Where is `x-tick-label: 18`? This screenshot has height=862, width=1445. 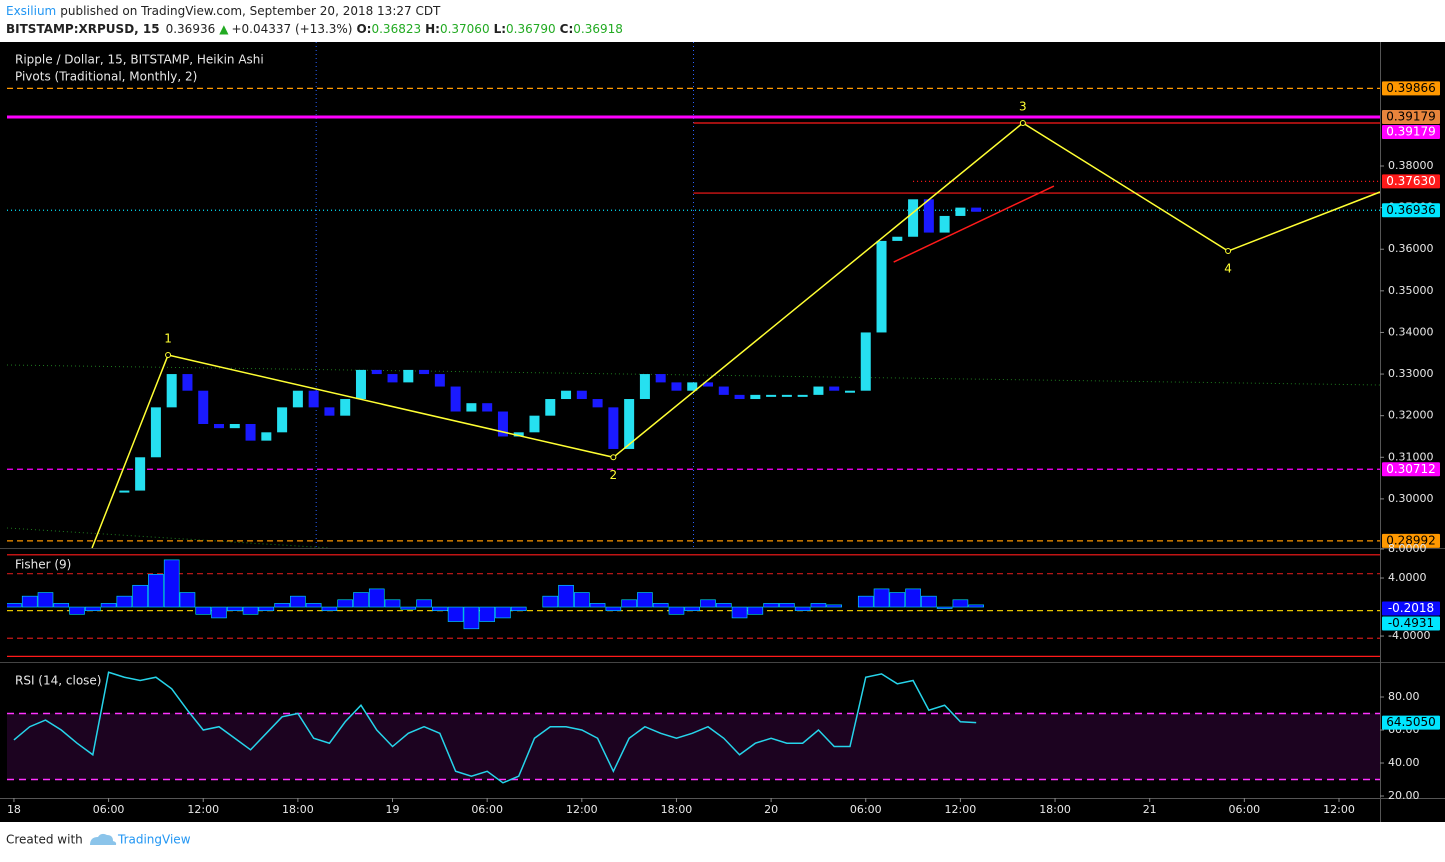
x-tick-label: 18 is located at coordinates (14, 809).